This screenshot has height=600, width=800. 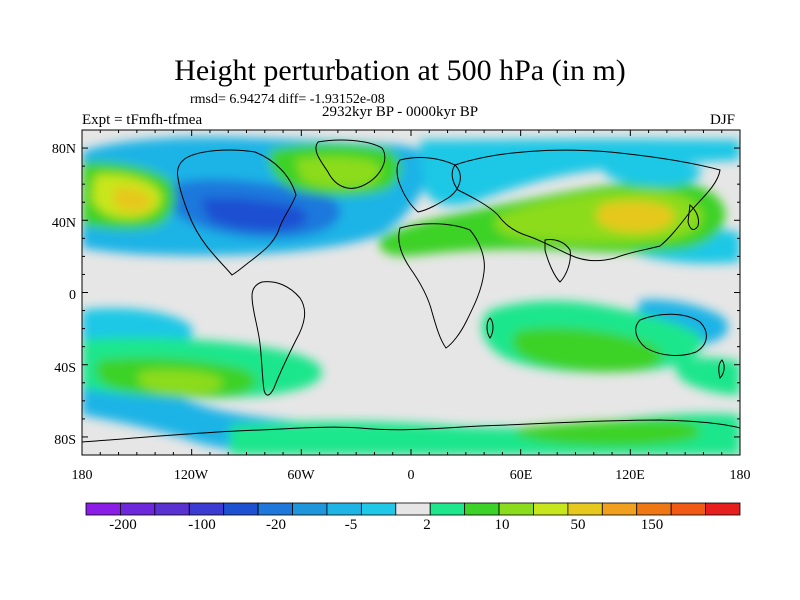 What do you see at coordinates (278, 338) in the screenshot?
I see `coast-south-america` at bounding box center [278, 338].